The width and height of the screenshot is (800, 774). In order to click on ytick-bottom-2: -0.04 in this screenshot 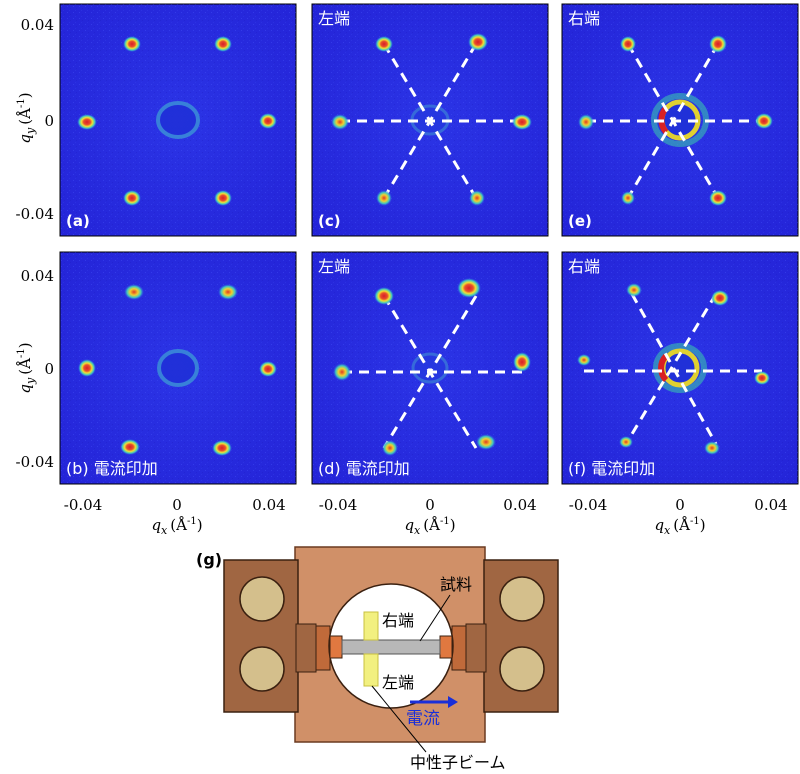, I will do `click(35, 462)`.